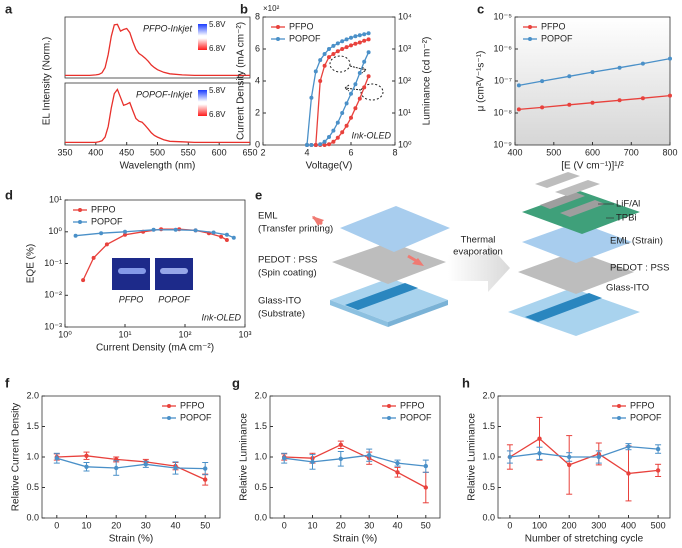 This screenshot has width=682, height=548. What do you see at coordinates (514, 152) in the screenshot?
I see `x-tick-label: 400` at bounding box center [514, 152].